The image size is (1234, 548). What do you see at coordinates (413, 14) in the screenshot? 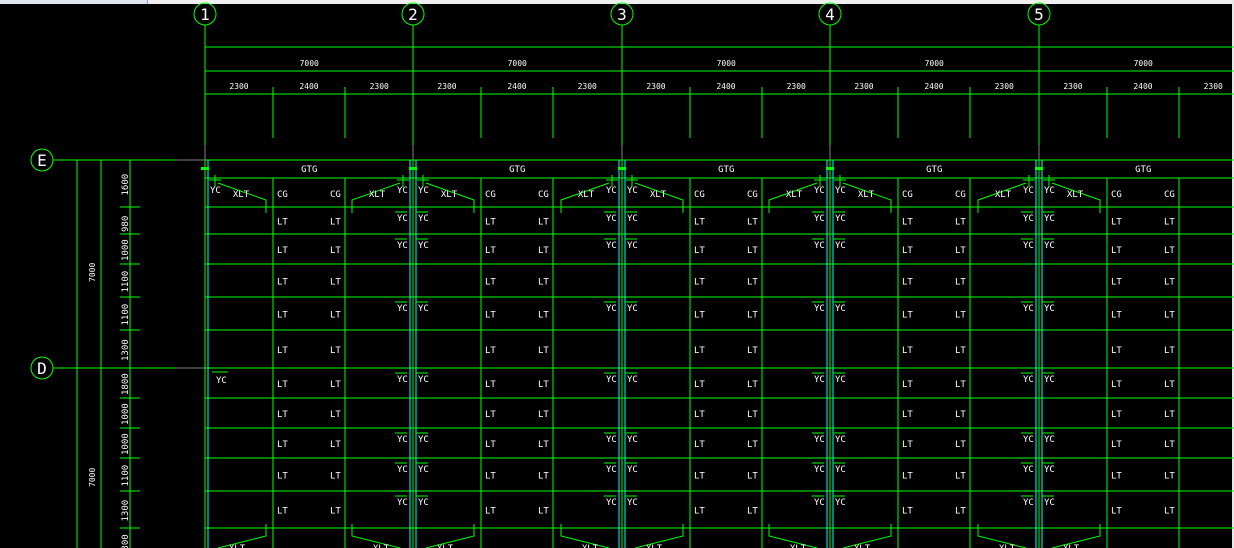
I see `axis-label-2: 2` at bounding box center [413, 14].